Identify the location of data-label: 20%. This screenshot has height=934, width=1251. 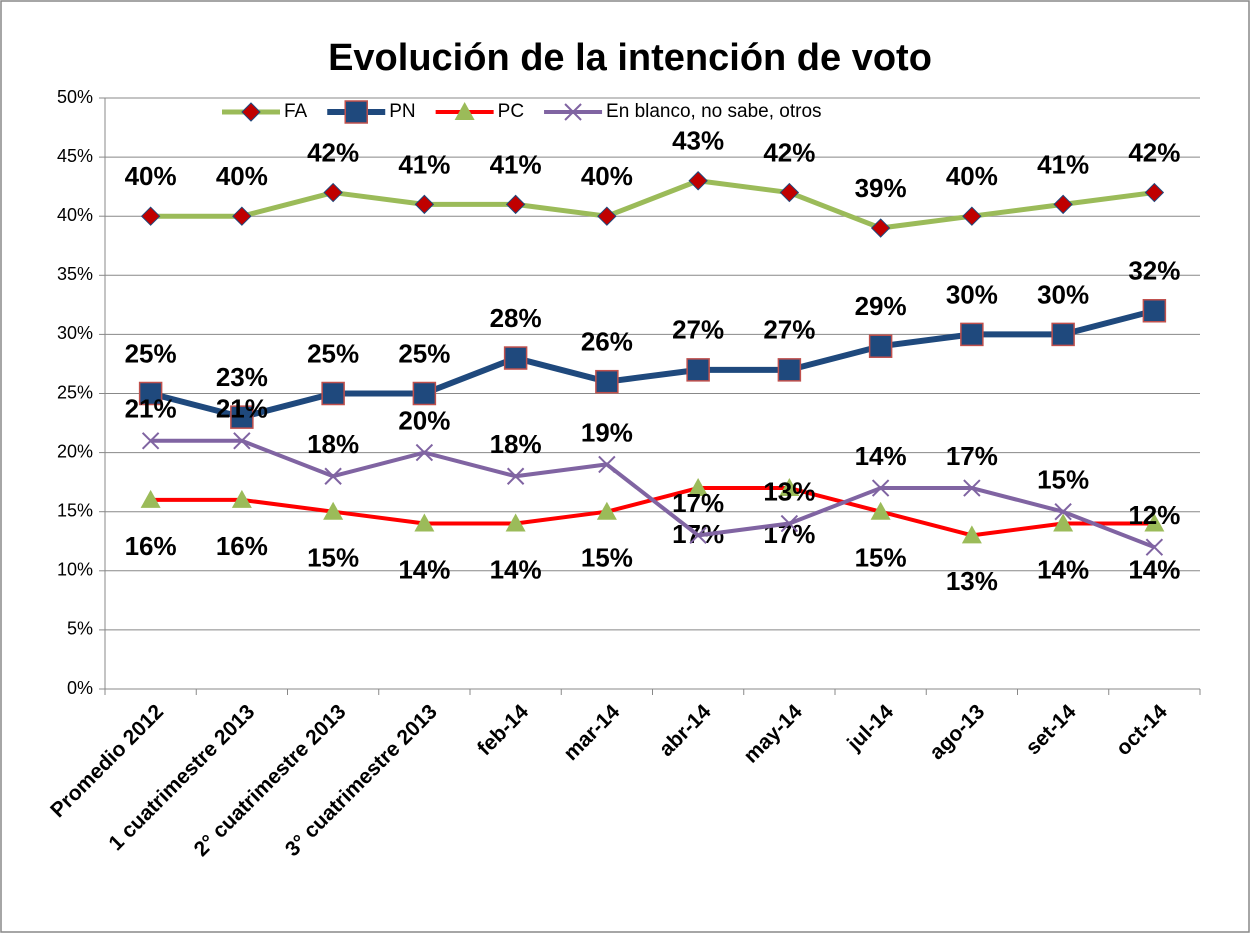
(424, 420).